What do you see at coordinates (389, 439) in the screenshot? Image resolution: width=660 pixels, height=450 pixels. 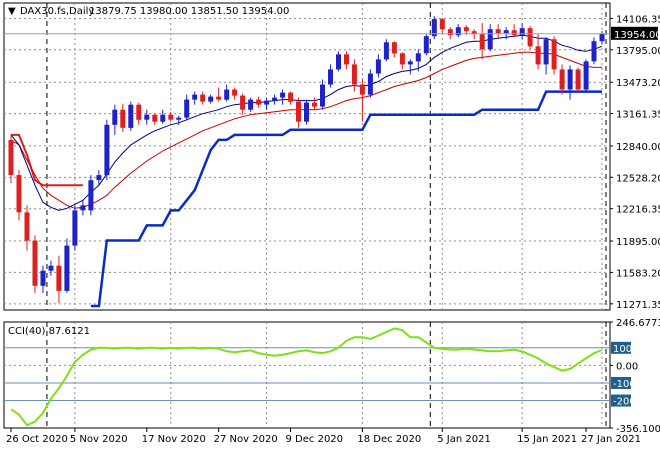 I see `time-tick-label: 18 Dec 2020` at bounding box center [389, 439].